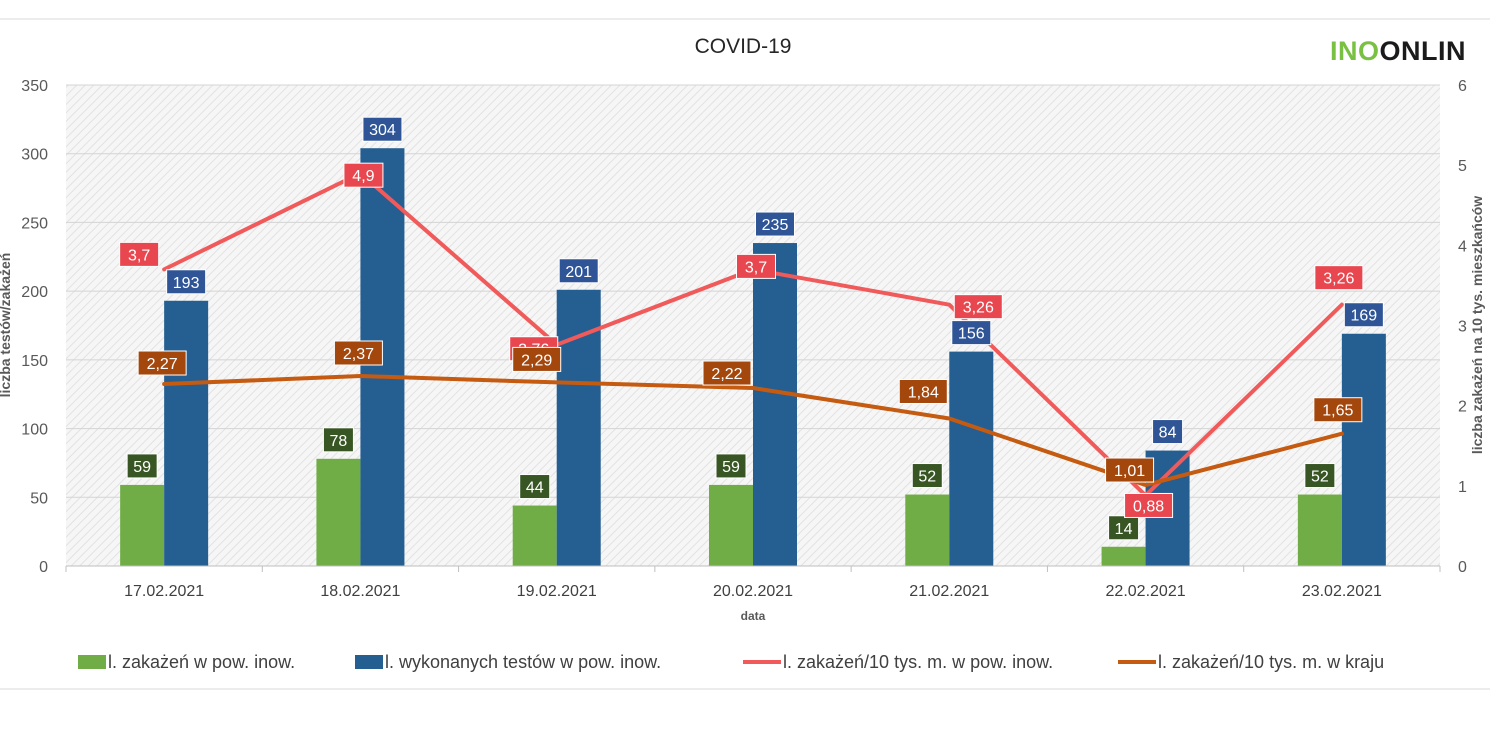 The width and height of the screenshot is (1490, 741). Describe the element at coordinates (1462, 407) in the screenshot. I see `y2-tick-label: 2` at that location.